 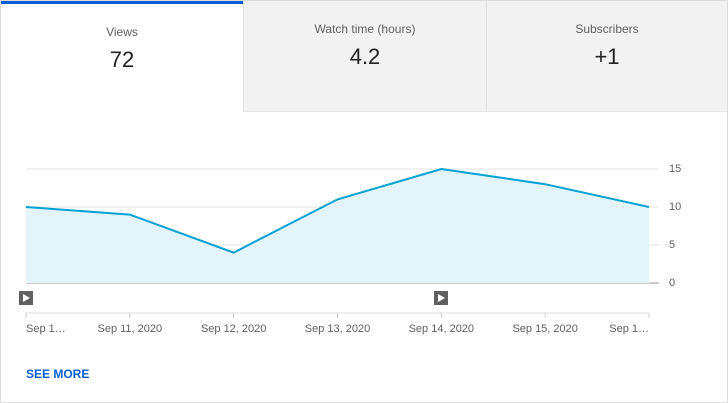 I want to click on tab: Subscribers +1, so click(x=606, y=56).